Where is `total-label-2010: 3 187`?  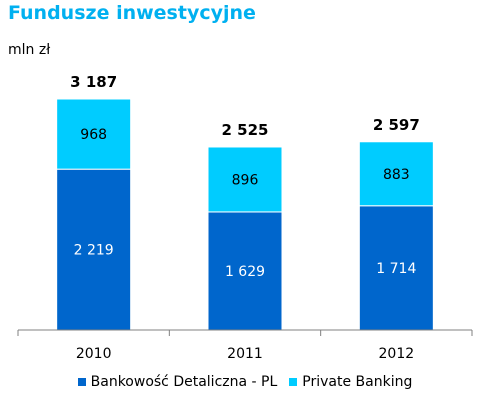
total-label-2010: 3 187 is located at coordinates (93, 82).